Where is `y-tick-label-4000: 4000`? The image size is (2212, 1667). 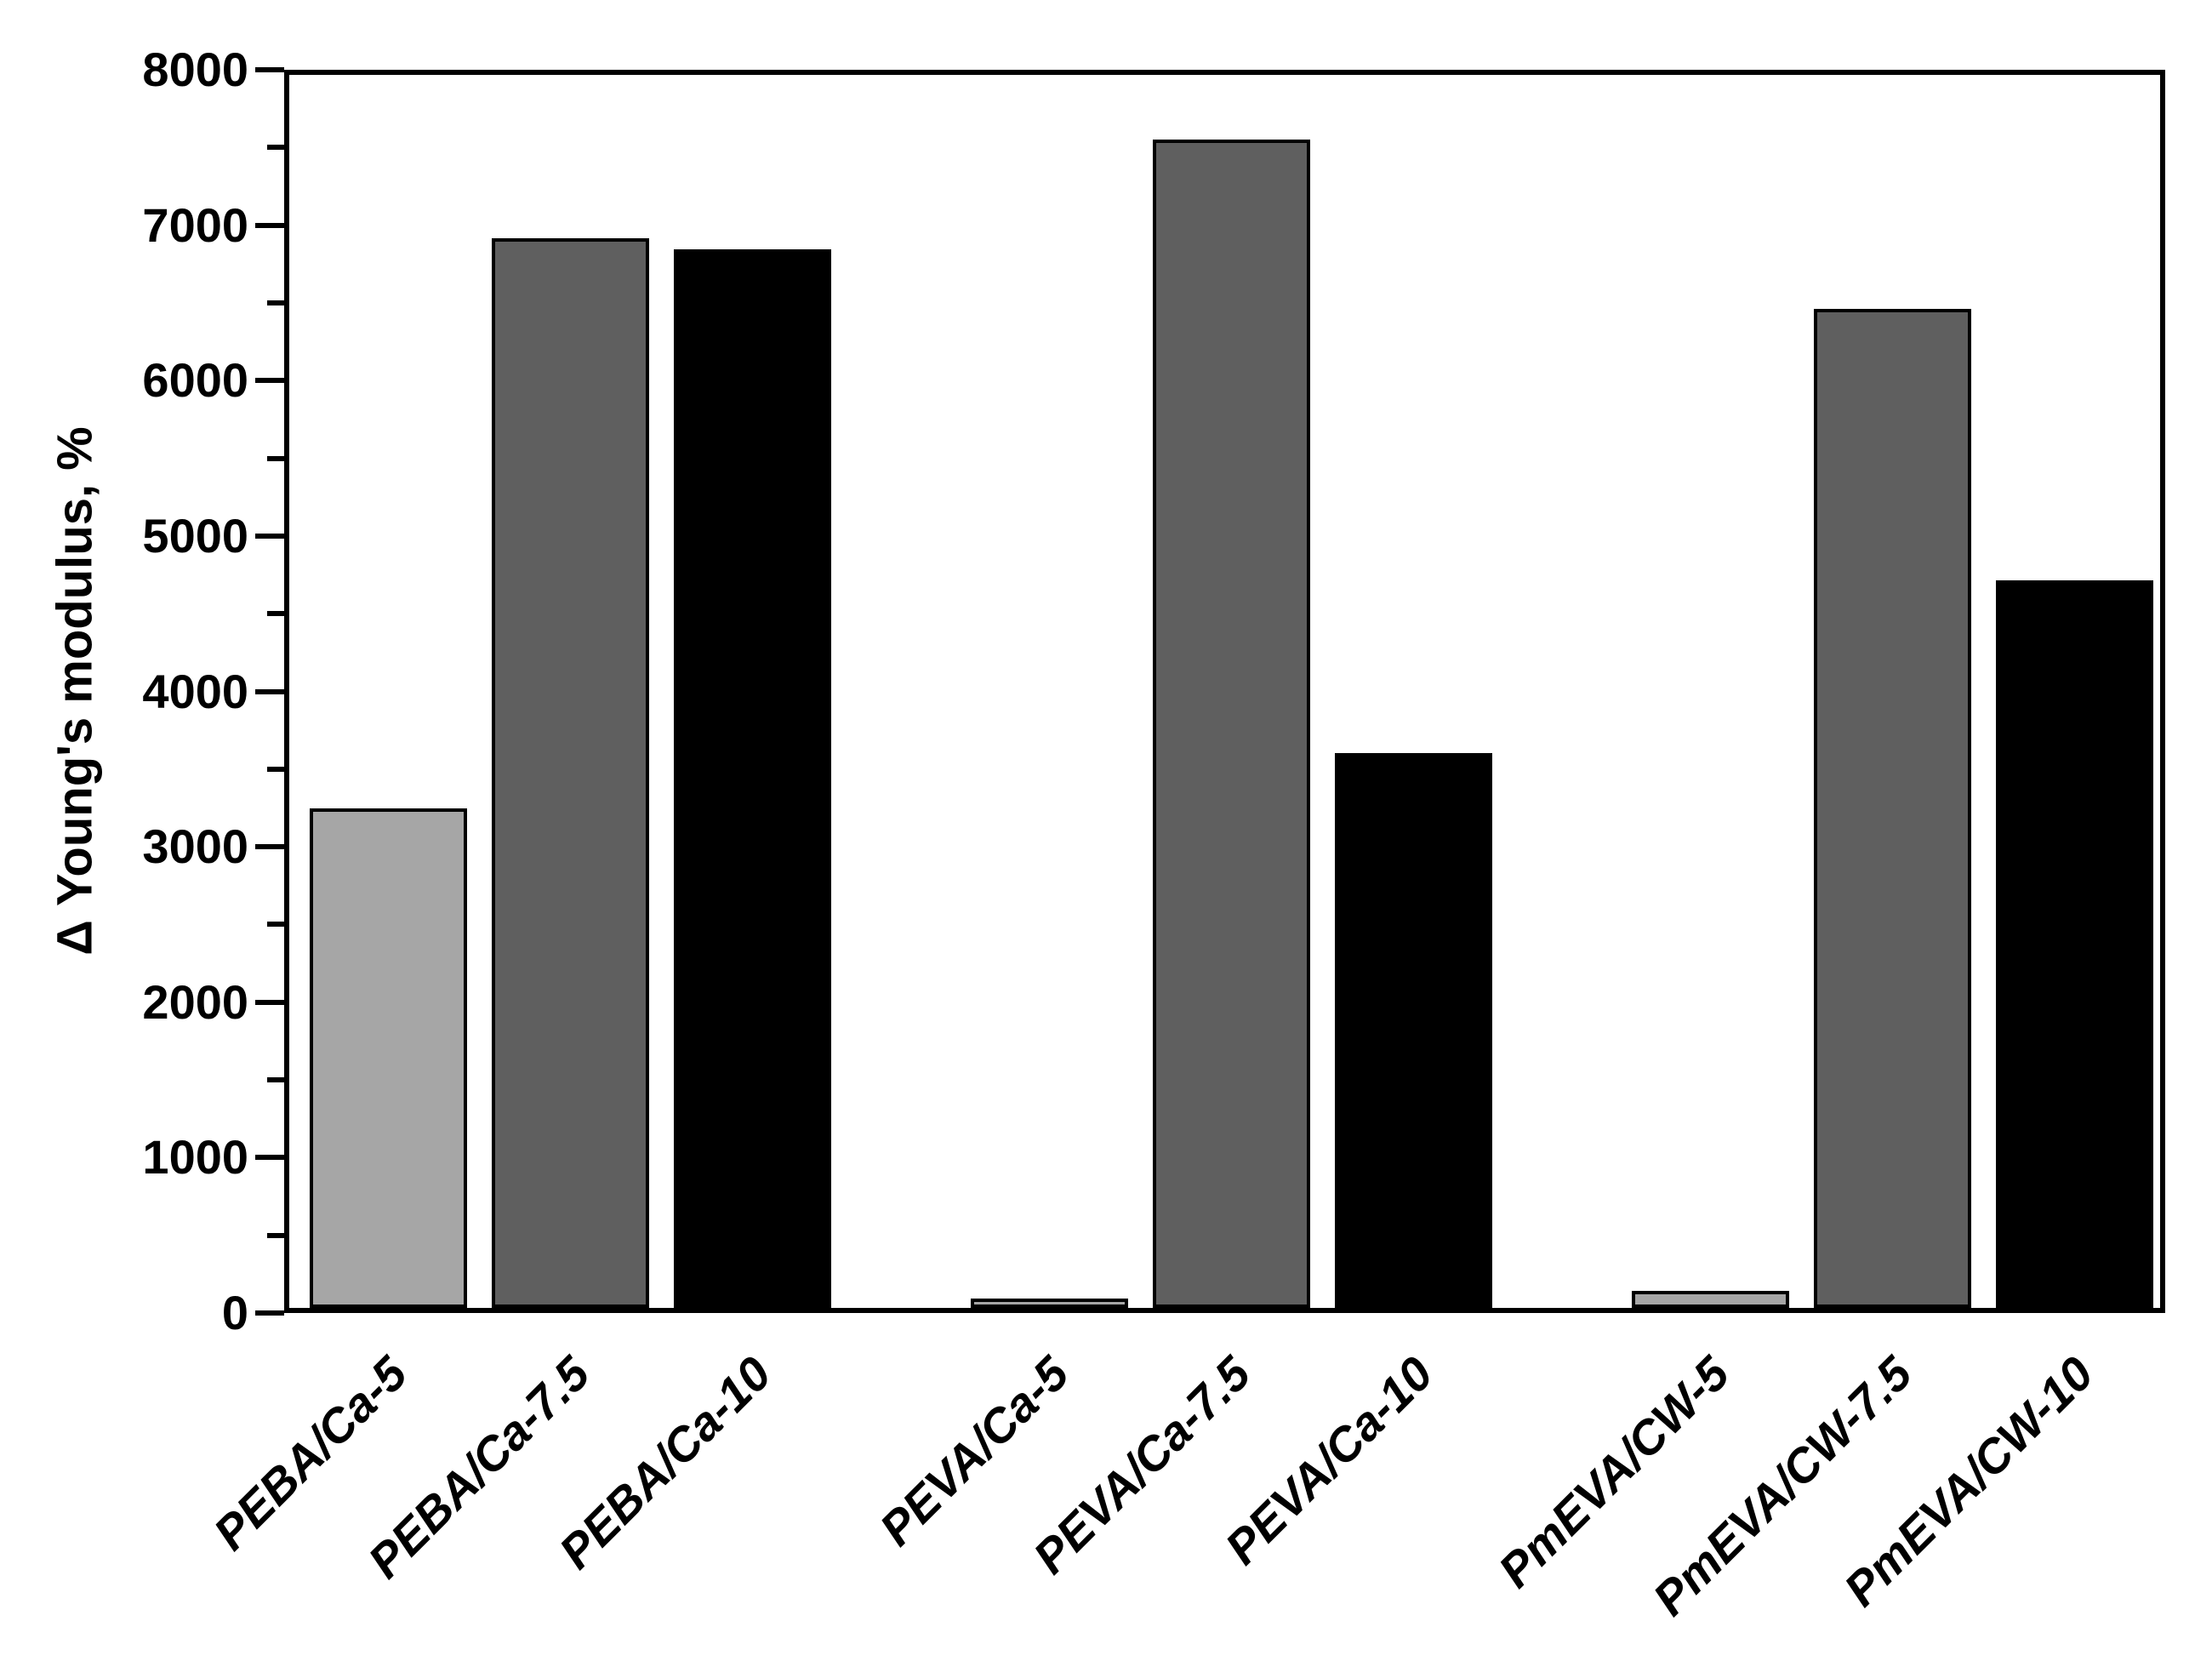
y-tick-label-4000: 4000 is located at coordinates (195, 691).